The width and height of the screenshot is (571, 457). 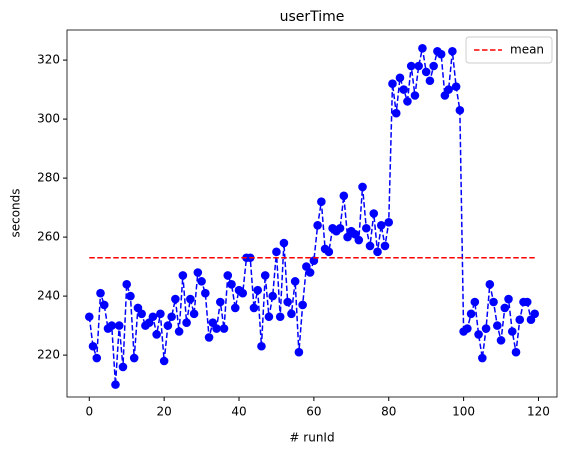 I want to click on x-tick-label: 60, so click(x=313, y=412).